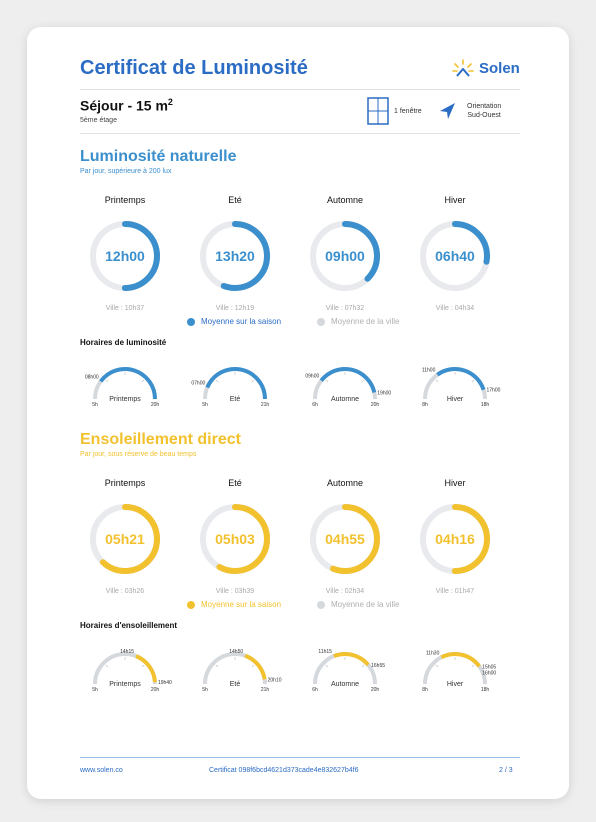  Describe the element at coordinates (408, 111) in the screenshot. I see `window-count: 1 fenêtre` at that location.